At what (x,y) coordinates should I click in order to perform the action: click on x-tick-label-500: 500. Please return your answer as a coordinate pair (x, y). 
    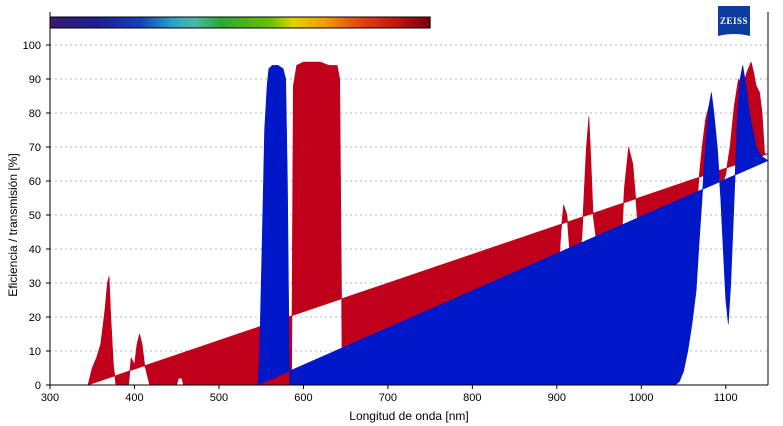
    Looking at the image, I should click on (219, 398).